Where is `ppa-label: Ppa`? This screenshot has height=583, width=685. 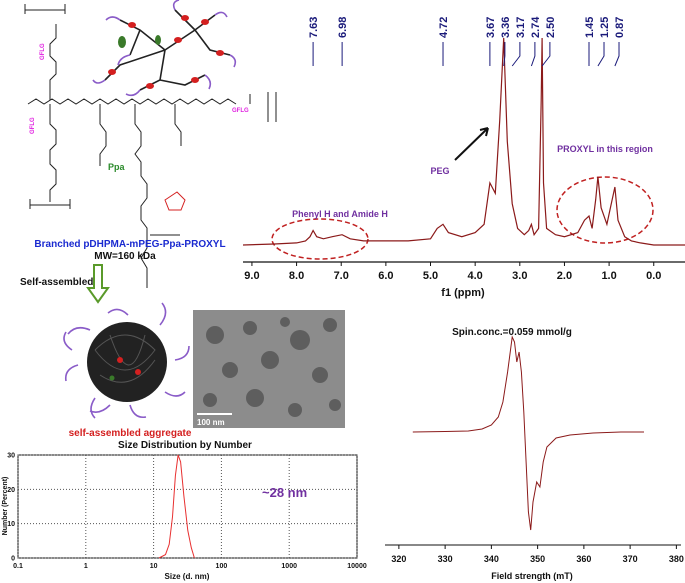
ppa-label: Ppa is located at coordinates (117, 167).